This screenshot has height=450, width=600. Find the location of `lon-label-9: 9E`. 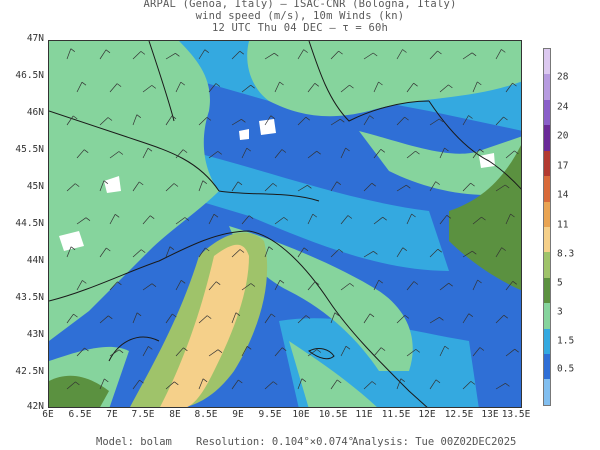

lon-label-9: 9E is located at coordinates (238, 414).